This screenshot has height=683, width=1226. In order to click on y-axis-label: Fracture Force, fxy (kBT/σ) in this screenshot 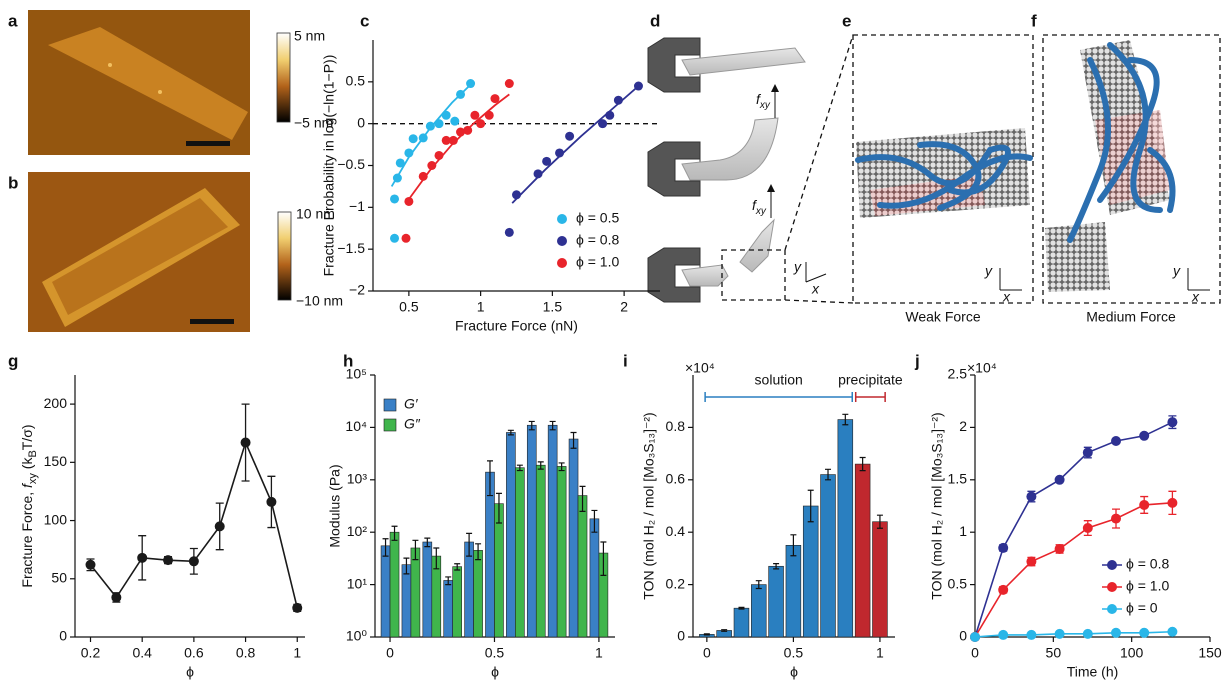, I will do `click(29, 505)`.